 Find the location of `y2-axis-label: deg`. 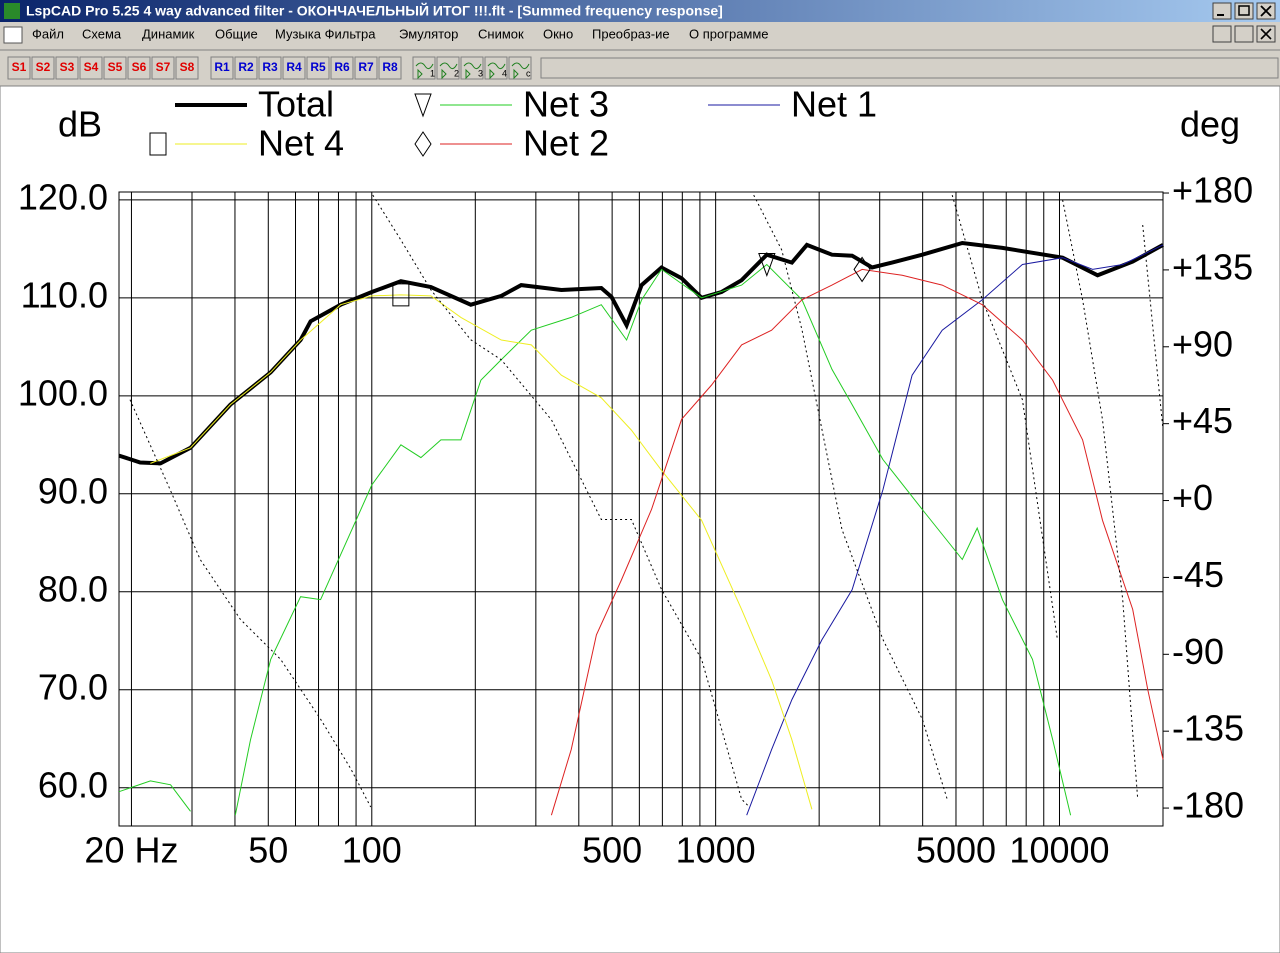

y2-axis-label: deg is located at coordinates (1210, 124).